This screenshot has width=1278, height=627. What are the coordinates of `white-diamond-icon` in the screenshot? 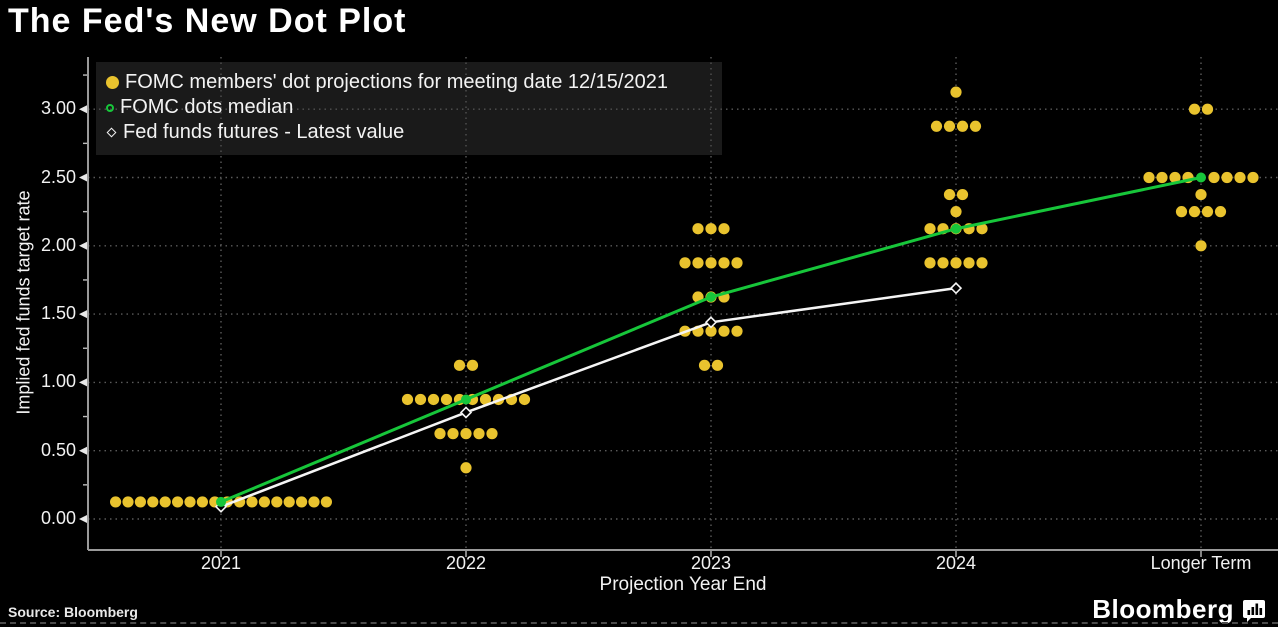 It's located at (111, 132).